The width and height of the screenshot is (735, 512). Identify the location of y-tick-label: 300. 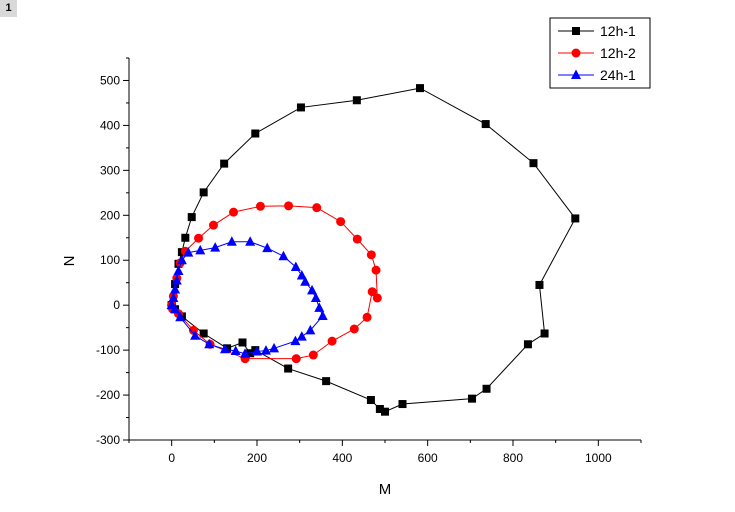
(110, 170).